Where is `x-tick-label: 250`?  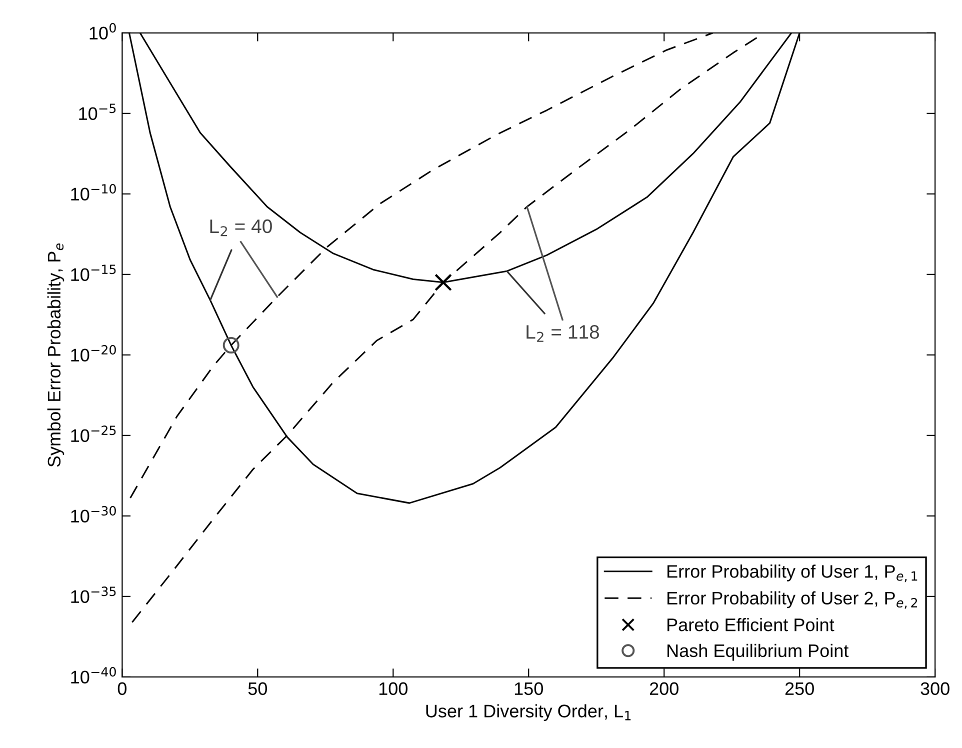
x-tick-label: 250 is located at coordinates (799, 689).